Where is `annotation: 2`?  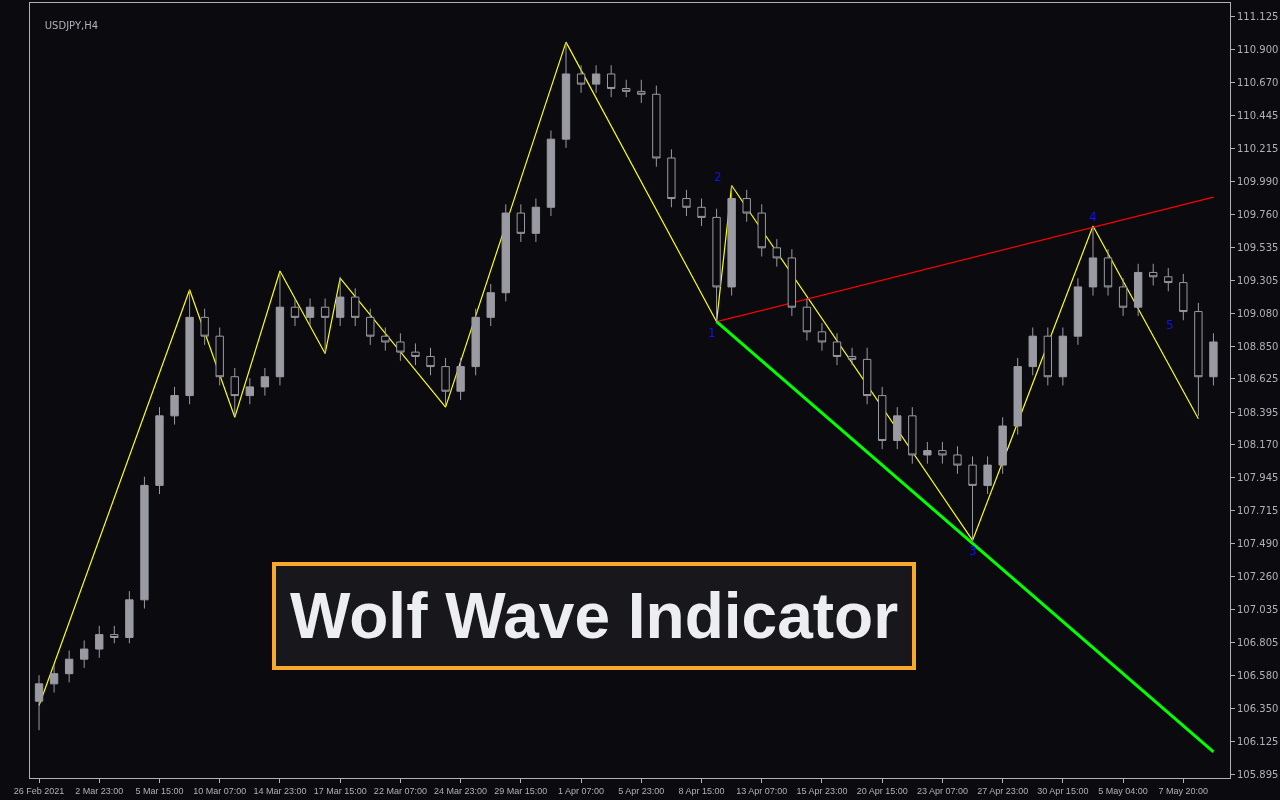 annotation: 2 is located at coordinates (718, 177).